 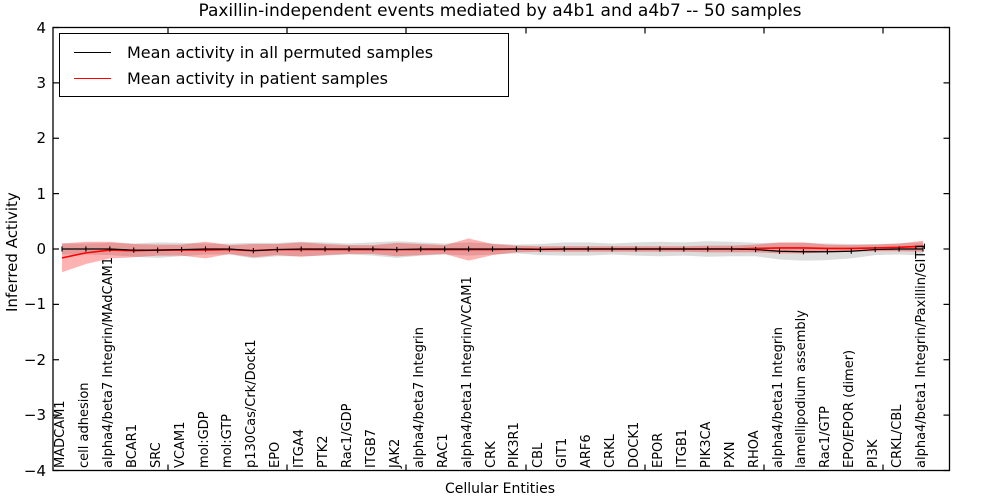 What do you see at coordinates (395, 453) in the screenshot?
I see `x-tick-label: JAK2` at bounding box center [395, 453].